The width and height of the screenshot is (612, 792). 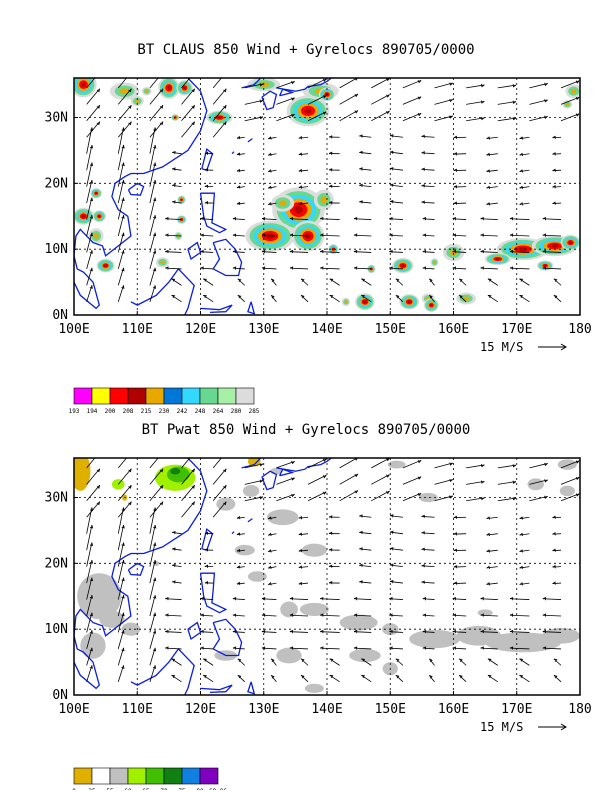 I want to click on x-tick-label: 120E, so click(x=200, y=709).